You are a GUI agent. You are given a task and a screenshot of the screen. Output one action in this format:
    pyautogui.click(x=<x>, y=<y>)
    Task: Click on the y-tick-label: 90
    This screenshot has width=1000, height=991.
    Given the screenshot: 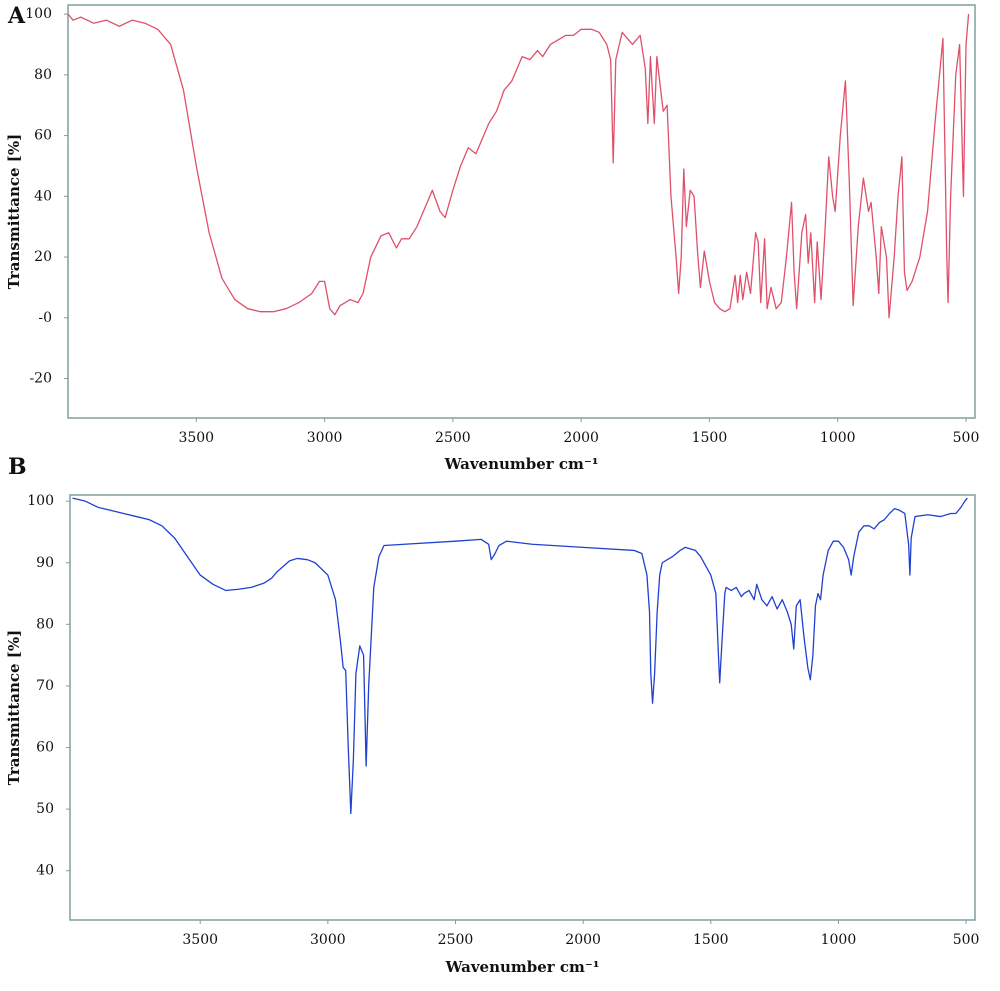 What is the action you would take?
    pyautogui.click(x=45, y=563)
    